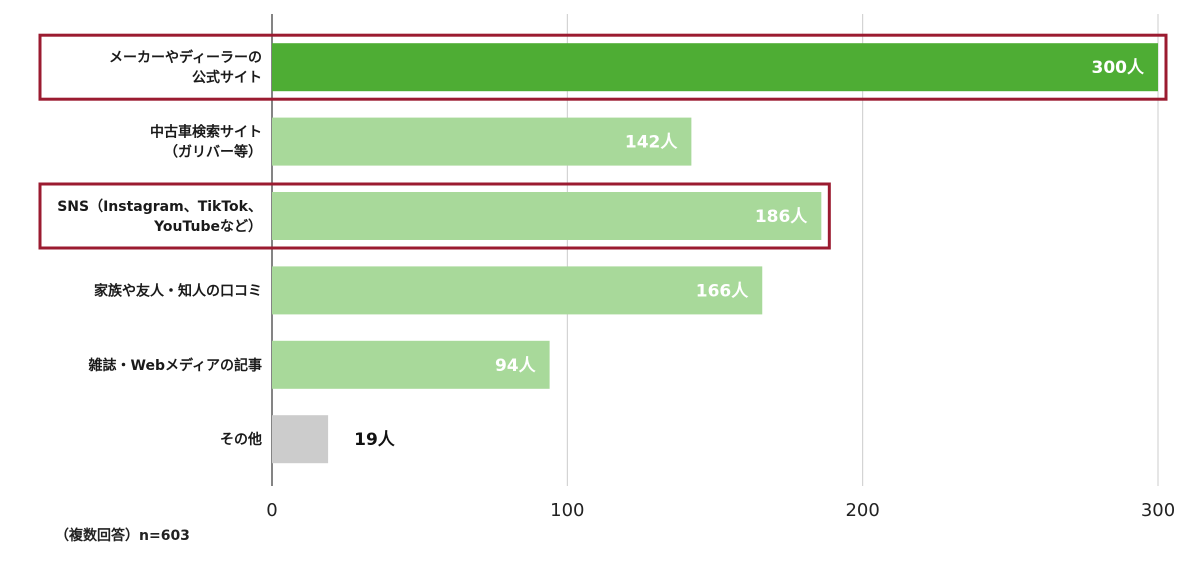 This screenshot has width=1200, height=564. What do you see at coordinates (175, 365) in the screenshot?
I see `category-label: 雑誌・Webメディアの記事` at bounding box center [175, 365].